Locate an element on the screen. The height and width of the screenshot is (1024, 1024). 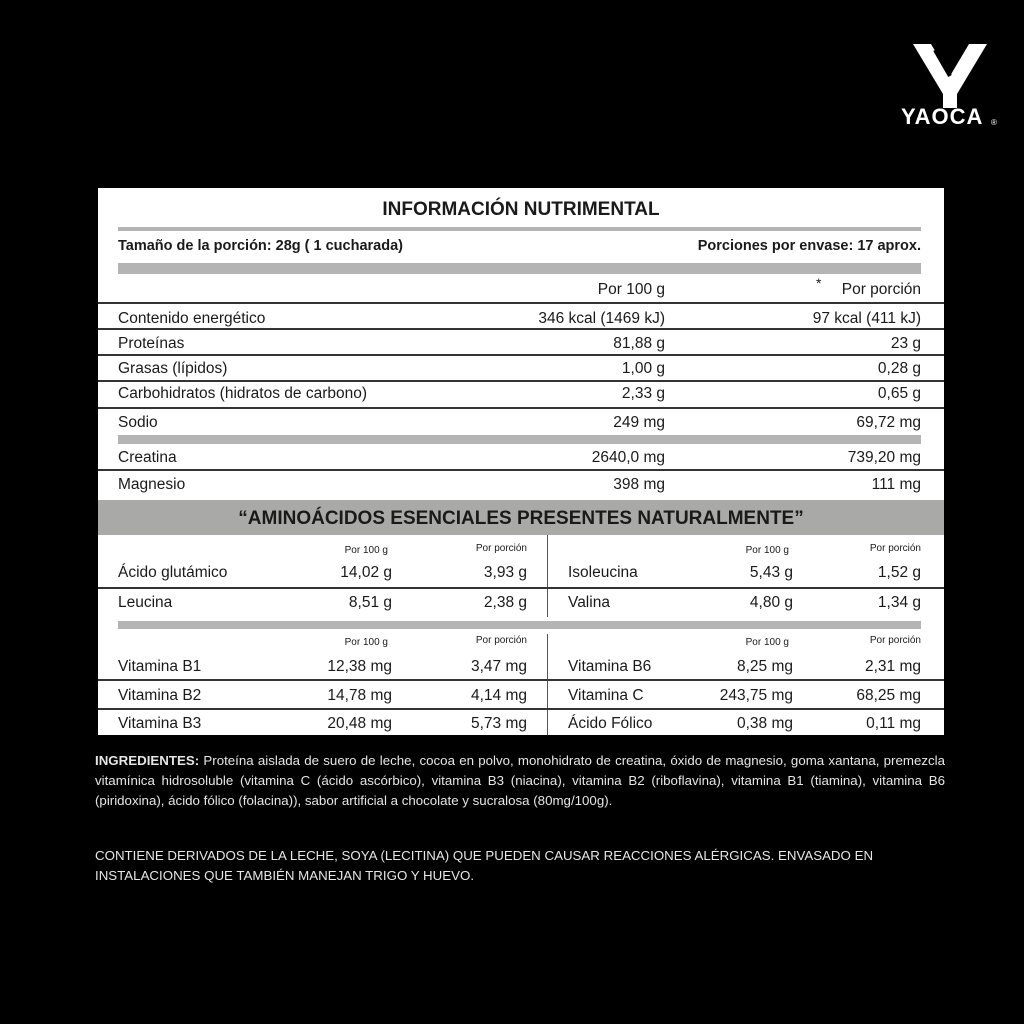
per100-value: 2,33 g is located at coordinates (643, 393).